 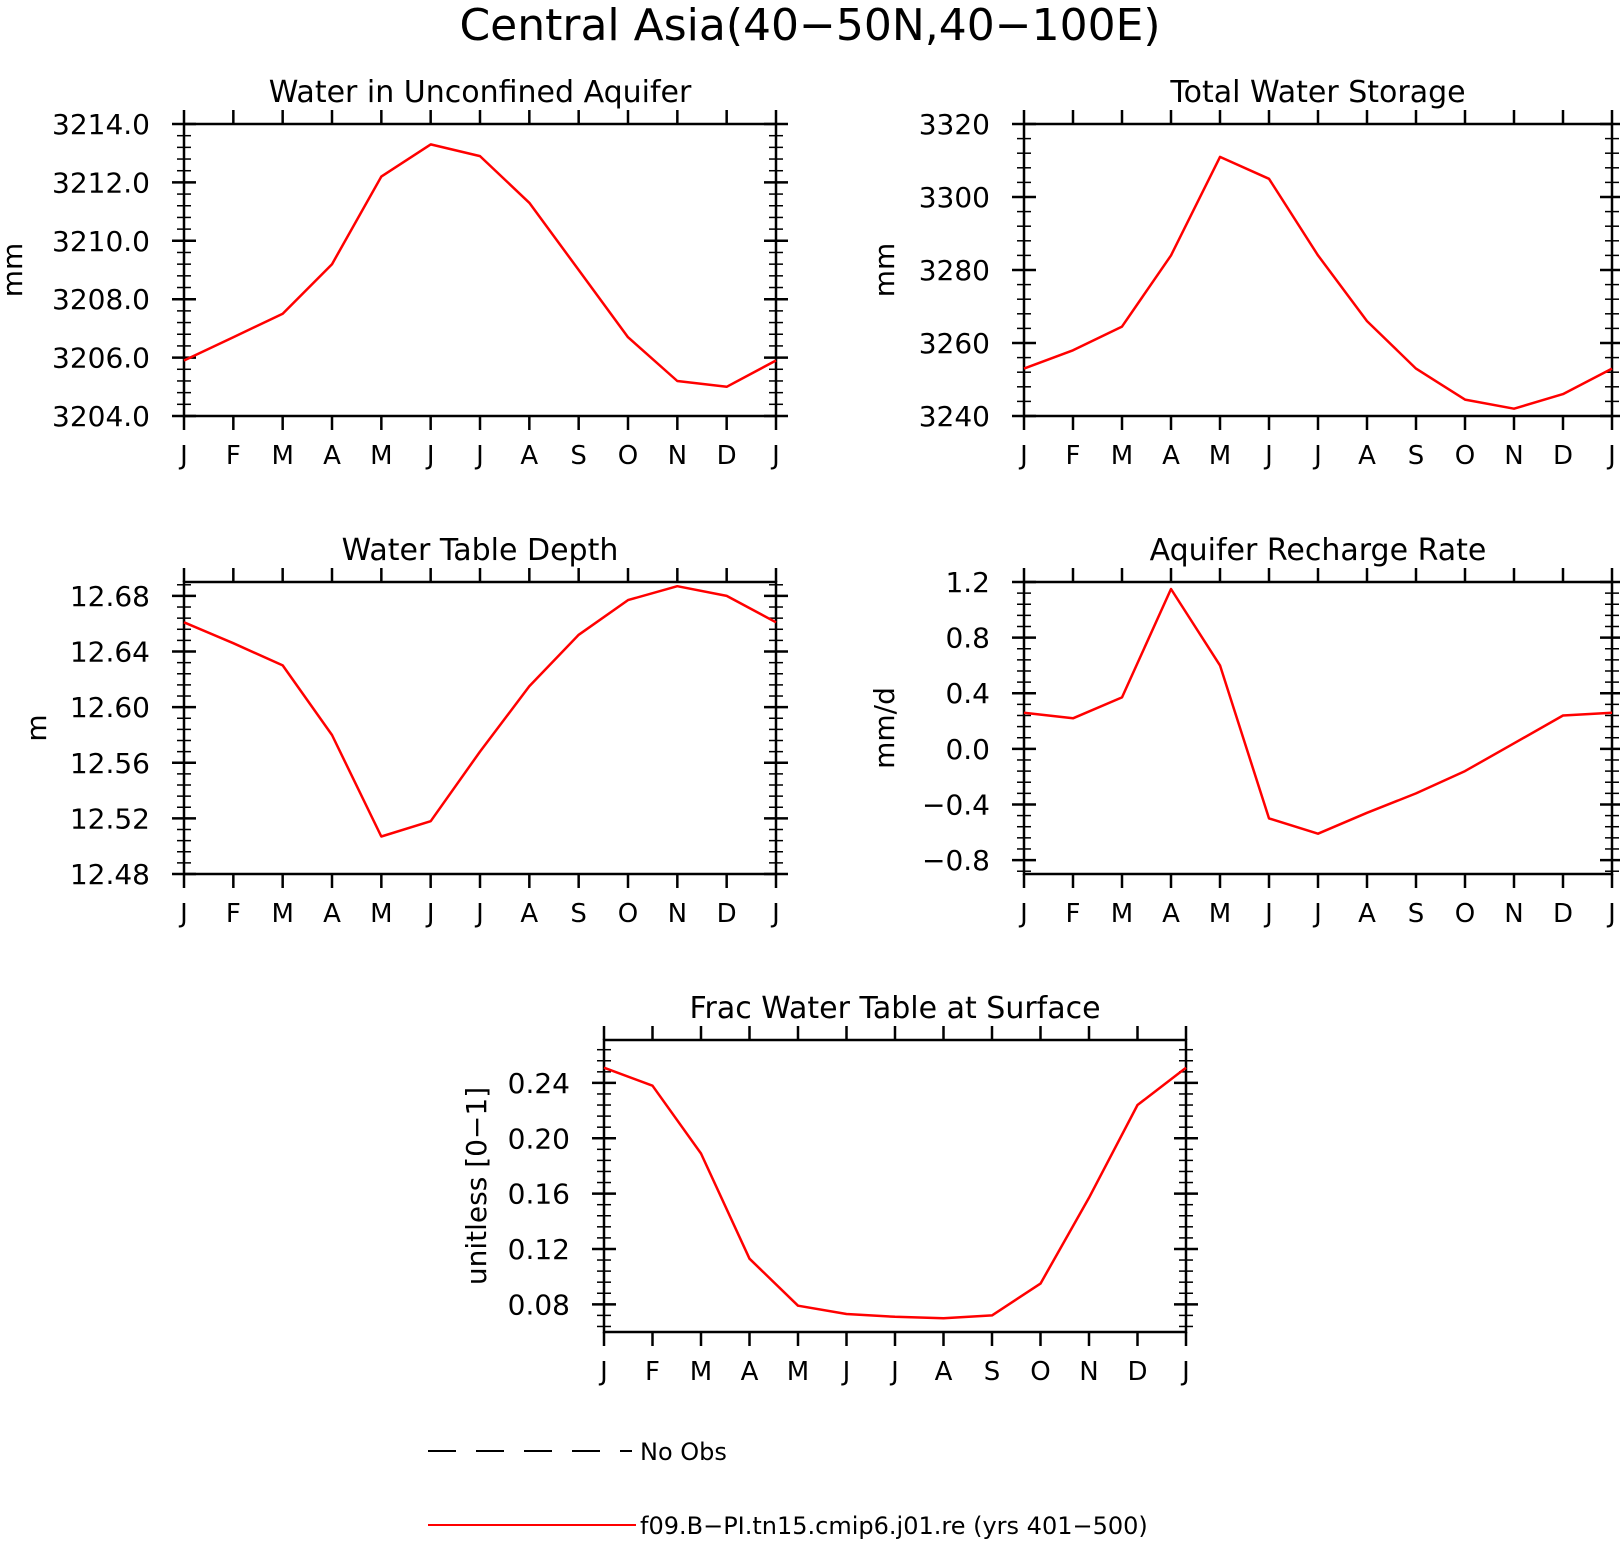 What do you see at coordinates (1318, 550) in the screenshot?
I see `panel-title: Aquifer Recharge Rate` at bounding box center [1318, 550].